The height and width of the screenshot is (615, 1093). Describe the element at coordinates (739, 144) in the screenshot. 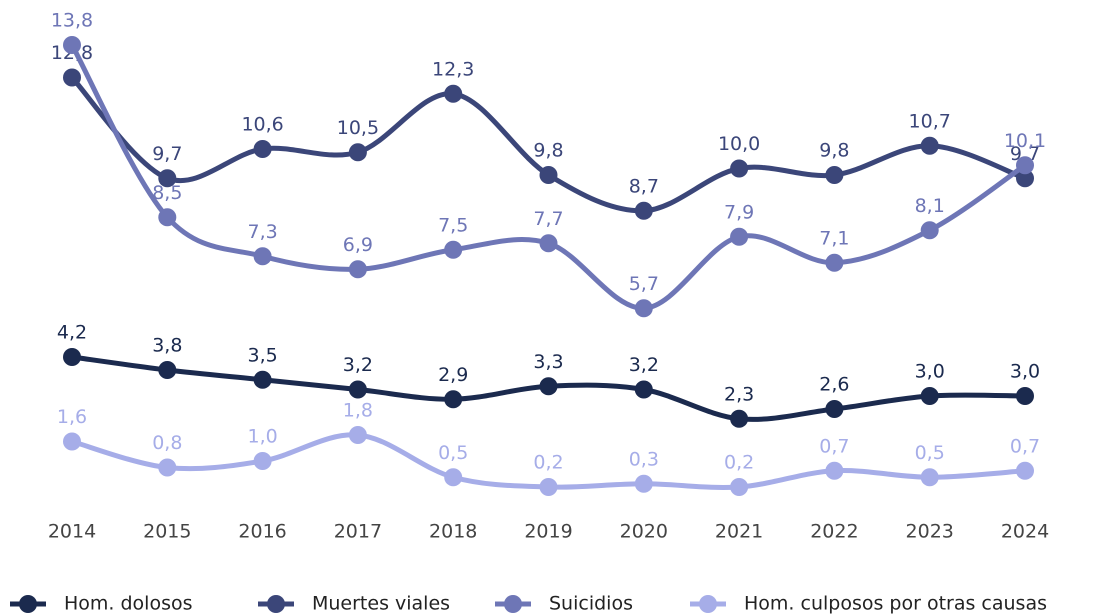

I see `data-label: 10,0` at that location.